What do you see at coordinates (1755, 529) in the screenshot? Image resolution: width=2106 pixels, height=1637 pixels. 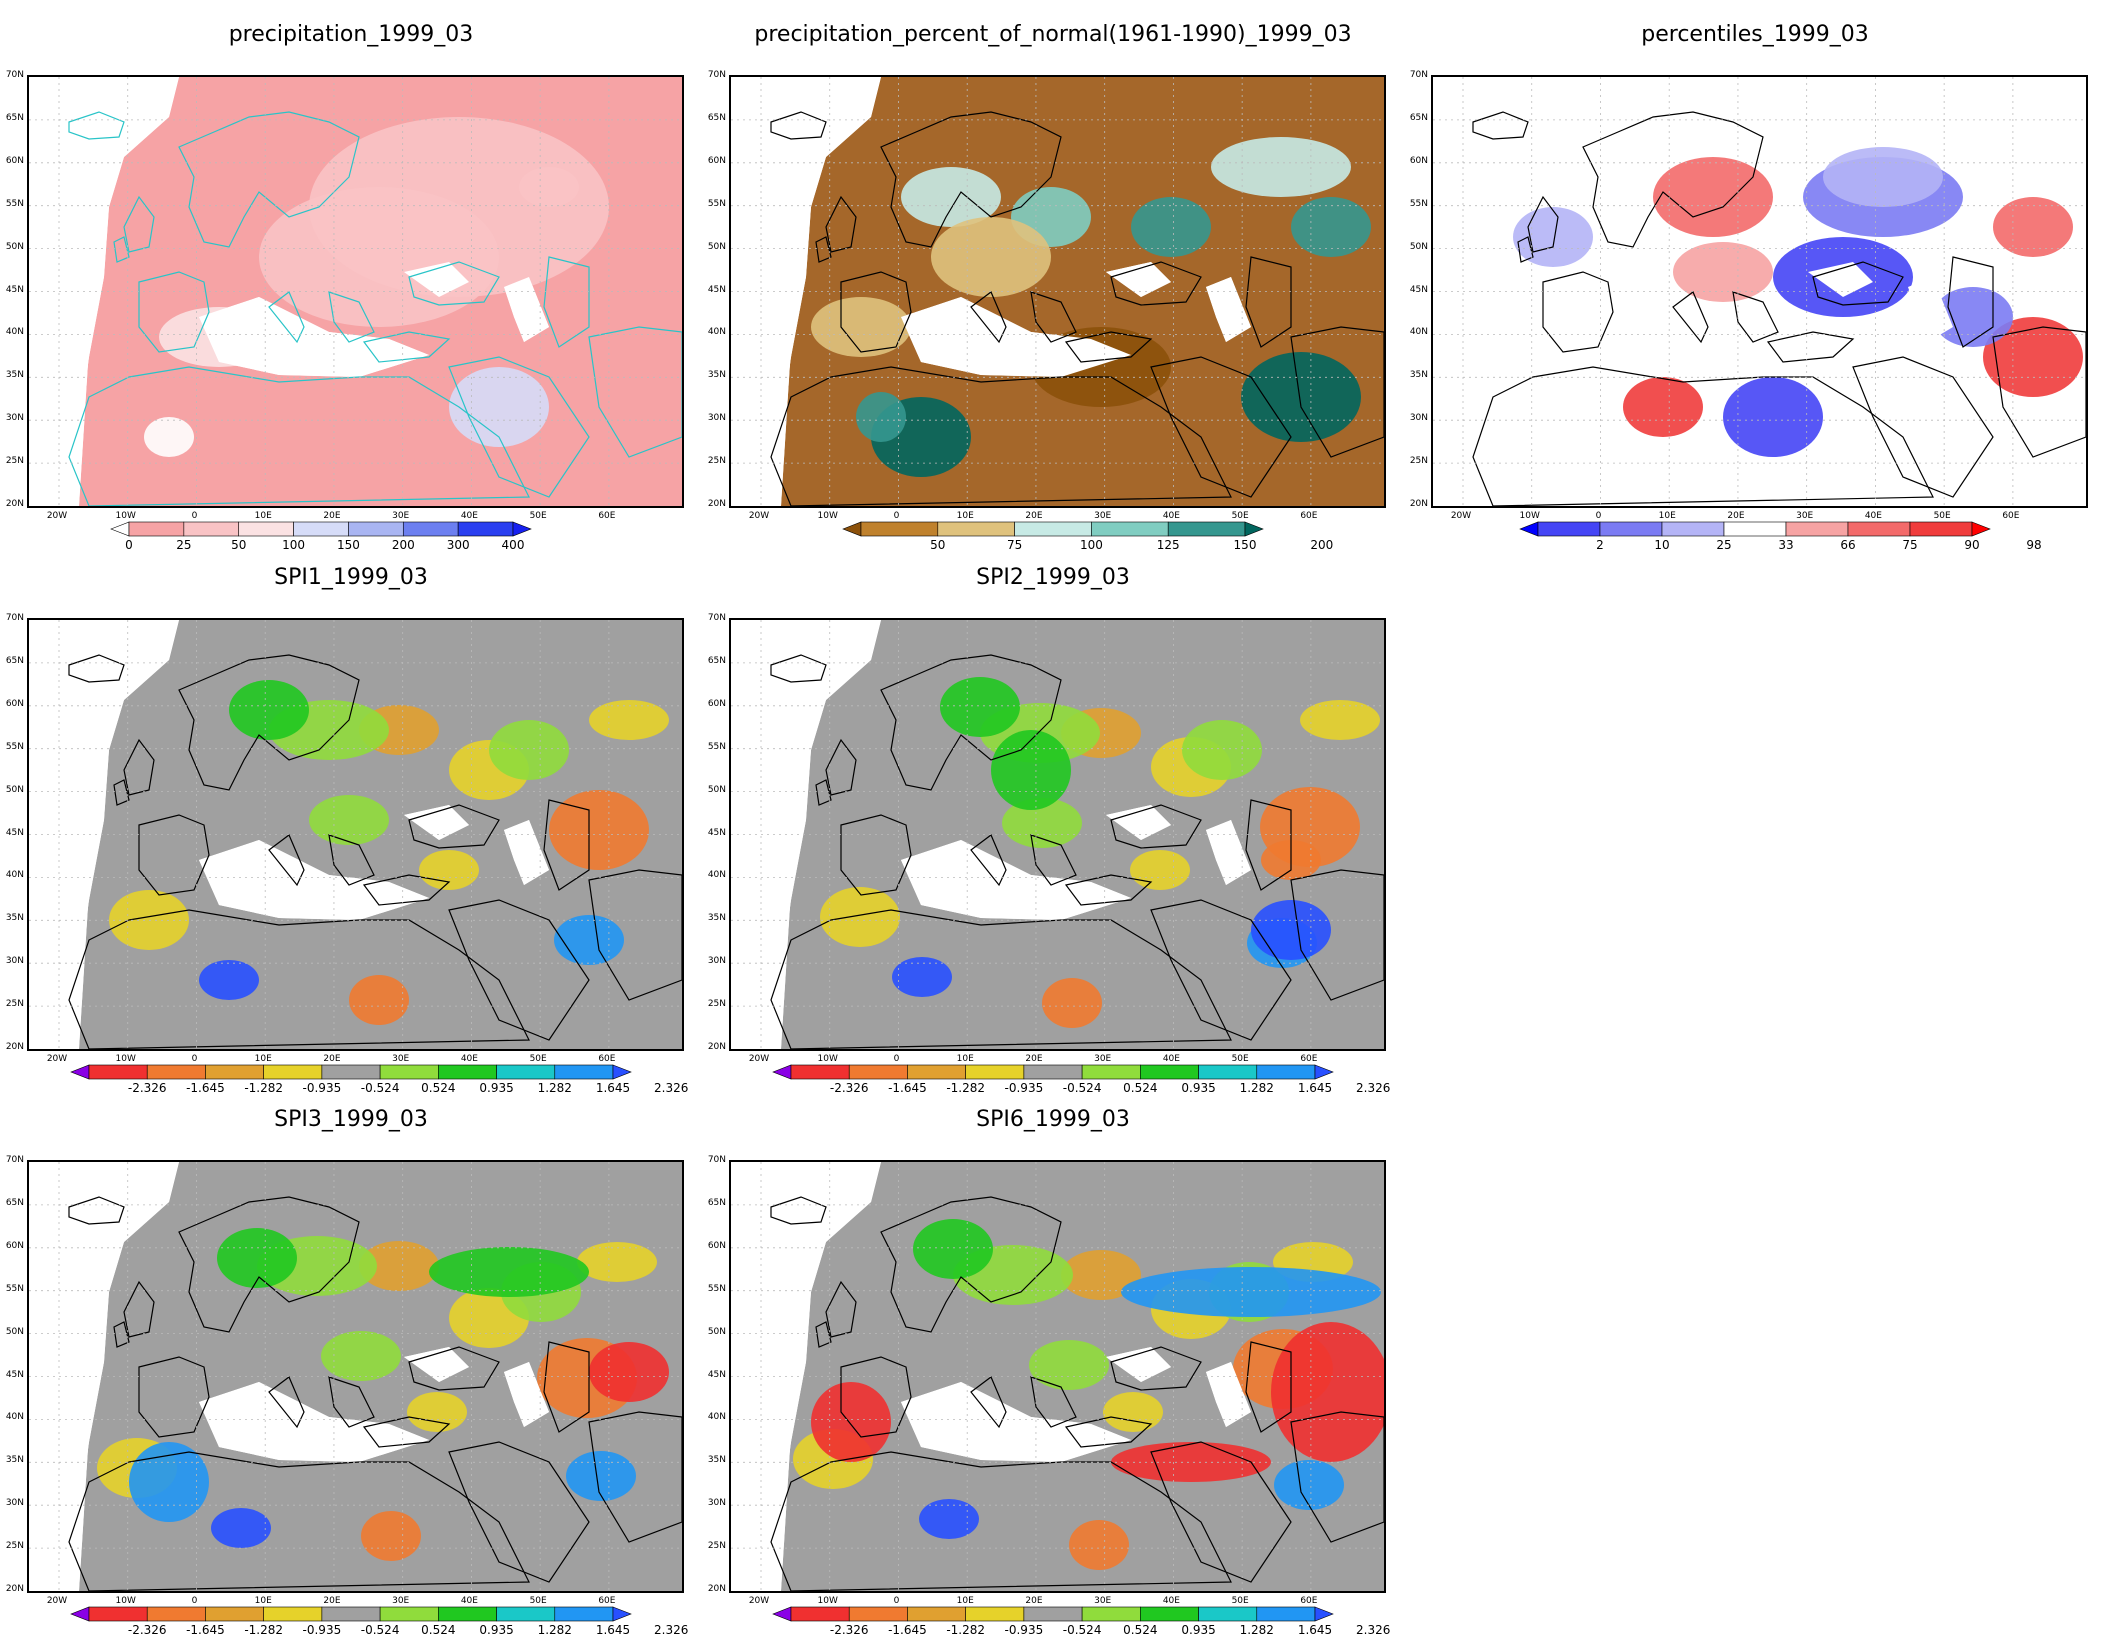 I see `colorbar` at bounding box center [1755, 529].